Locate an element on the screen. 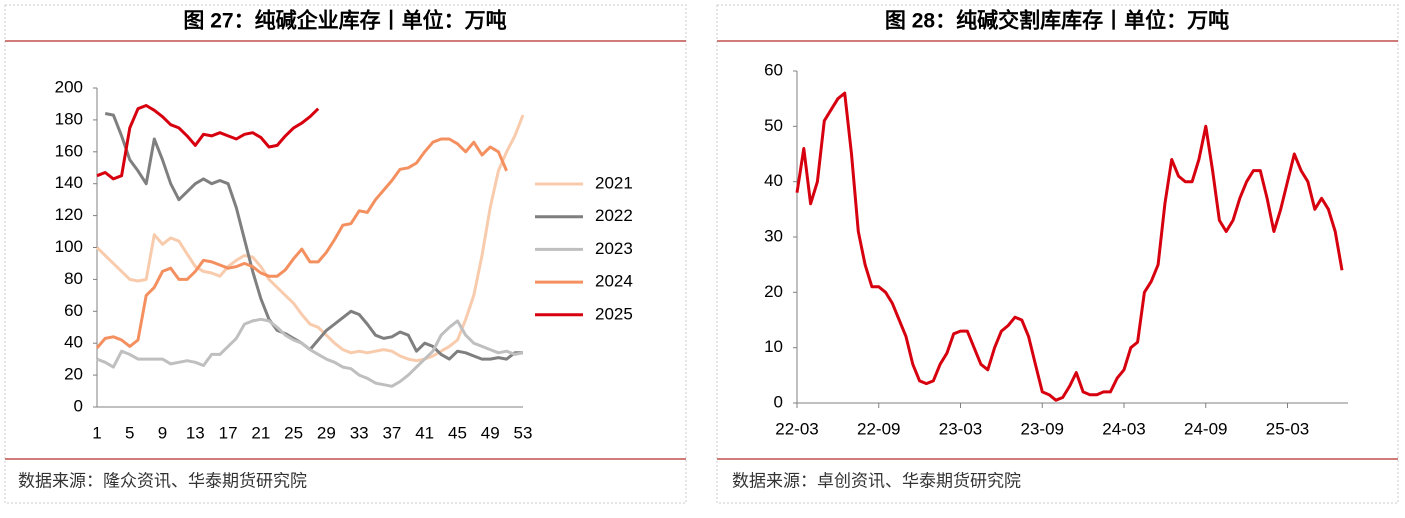 This screenshot has width=1405, height=518. x-tick-label: 41 is located at coordinates (424, 432).